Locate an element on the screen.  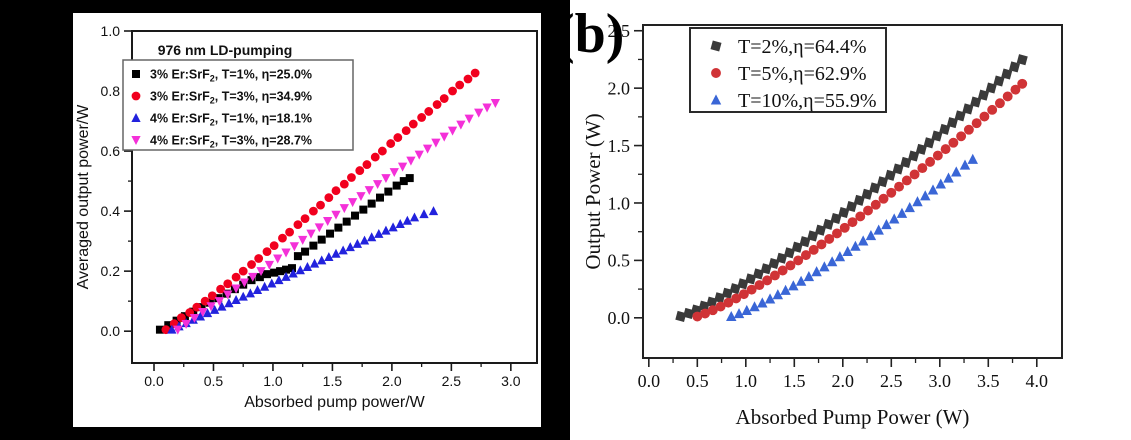
legend-item-label: T=10%,η=55.9% is located at coordinates (807, 101).